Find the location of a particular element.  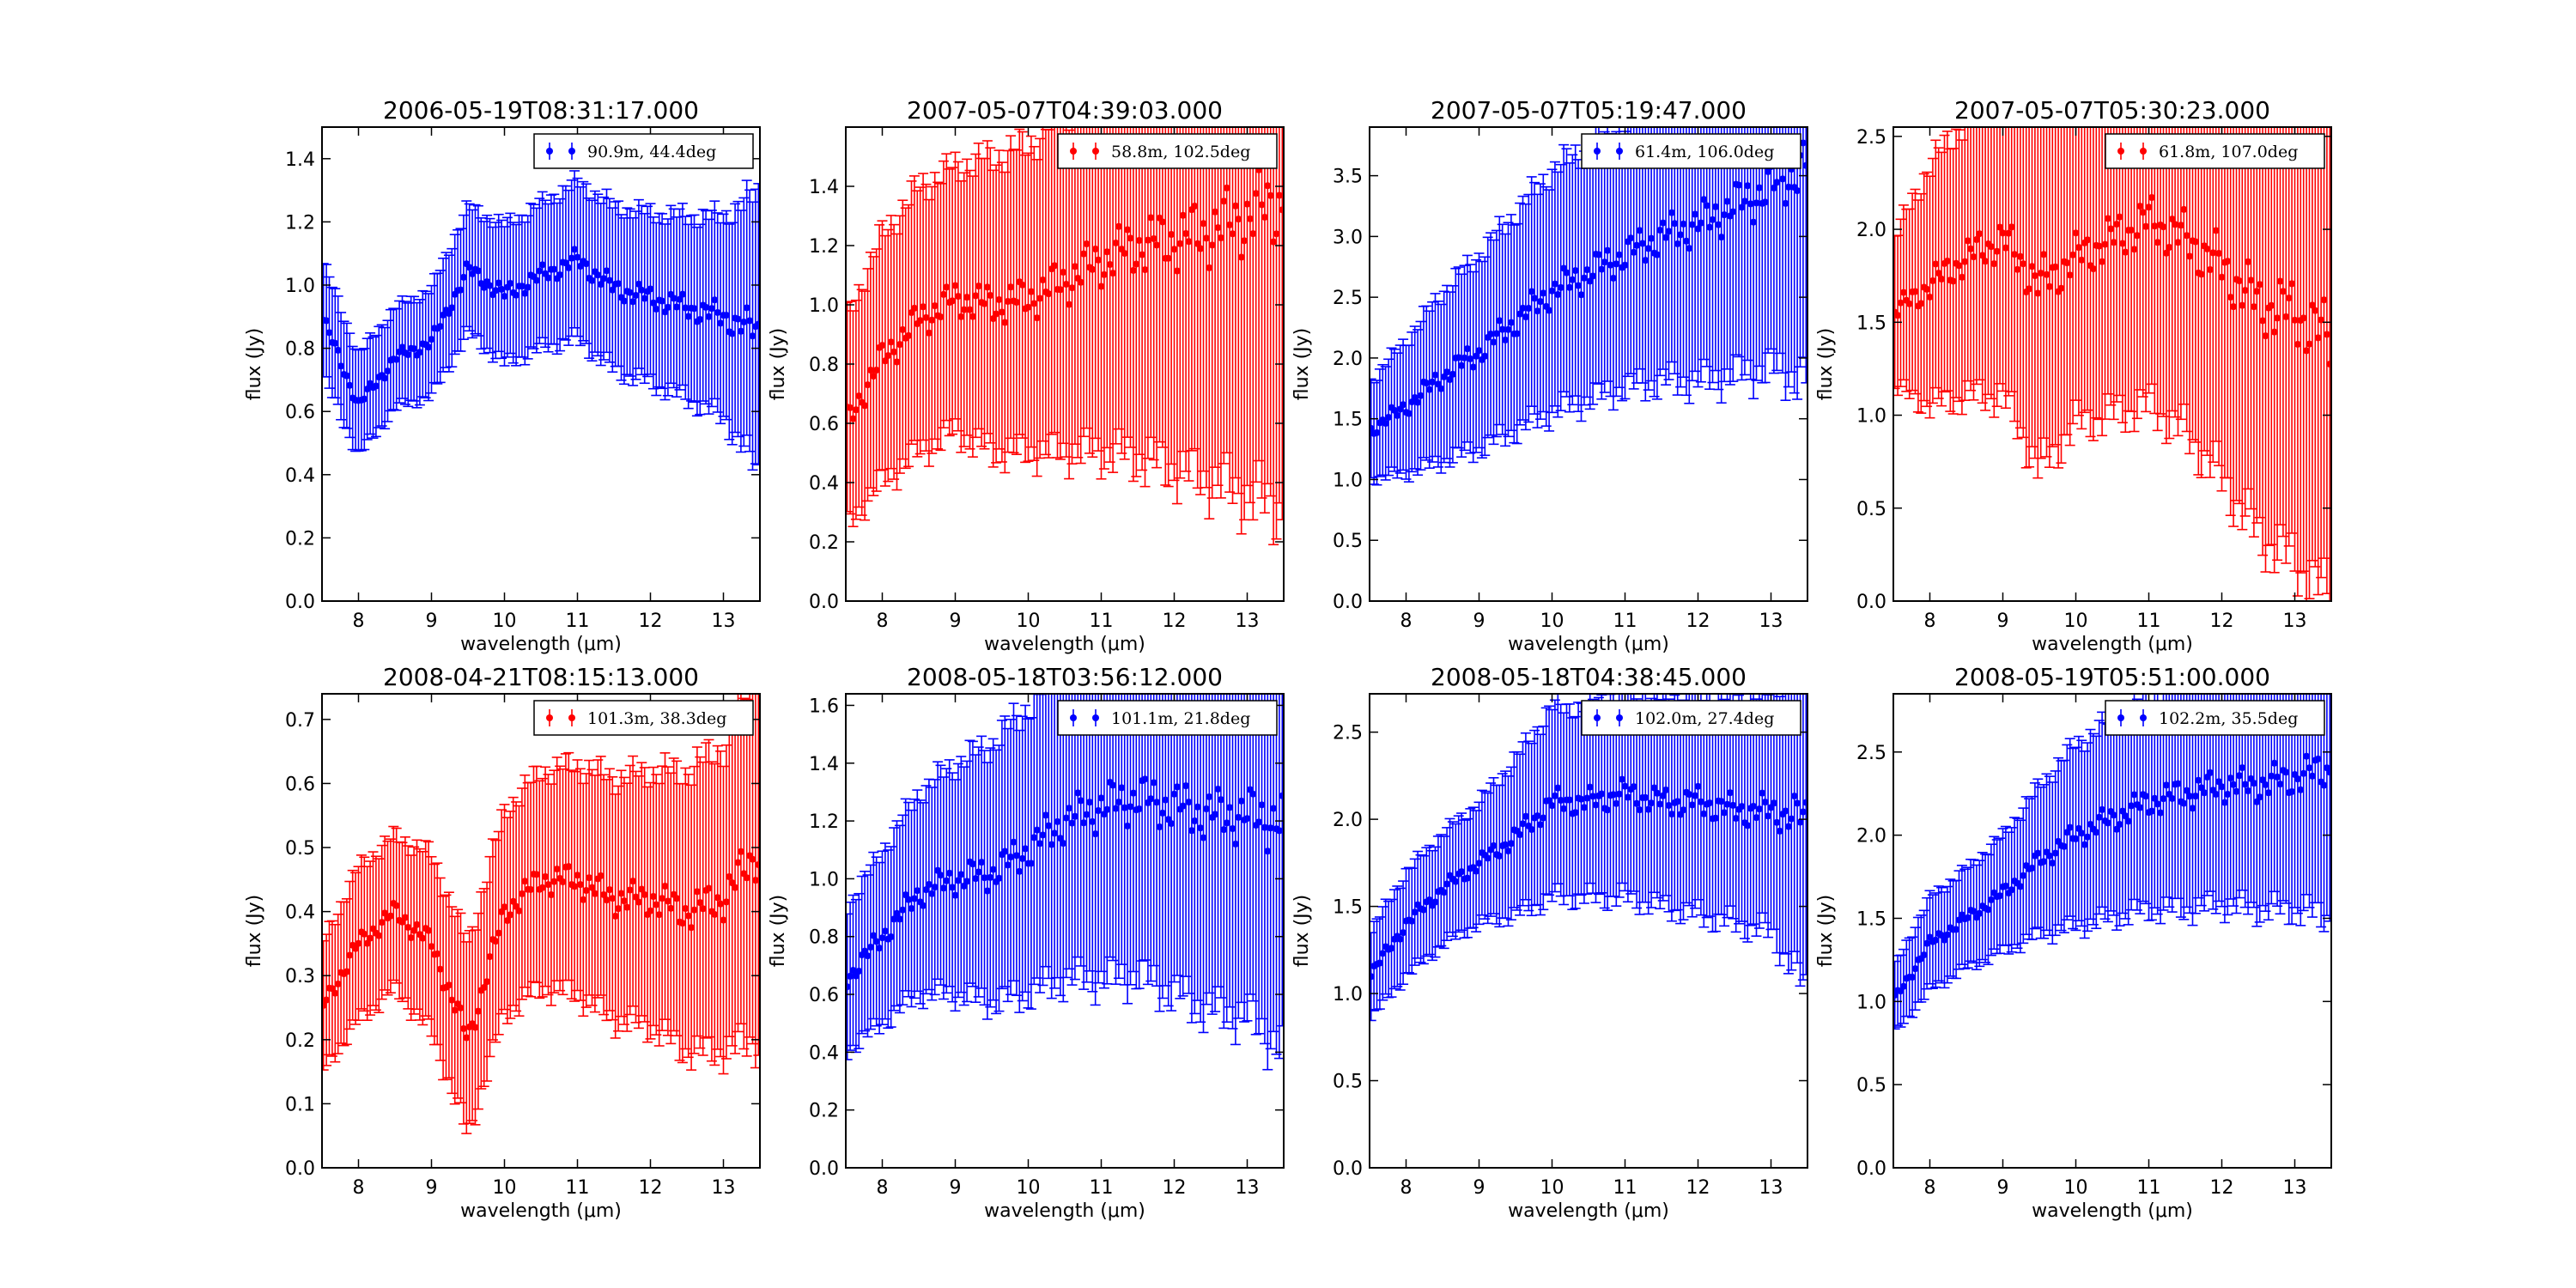

y-tick-label: 1.2 is located at coordinates (824, 247).